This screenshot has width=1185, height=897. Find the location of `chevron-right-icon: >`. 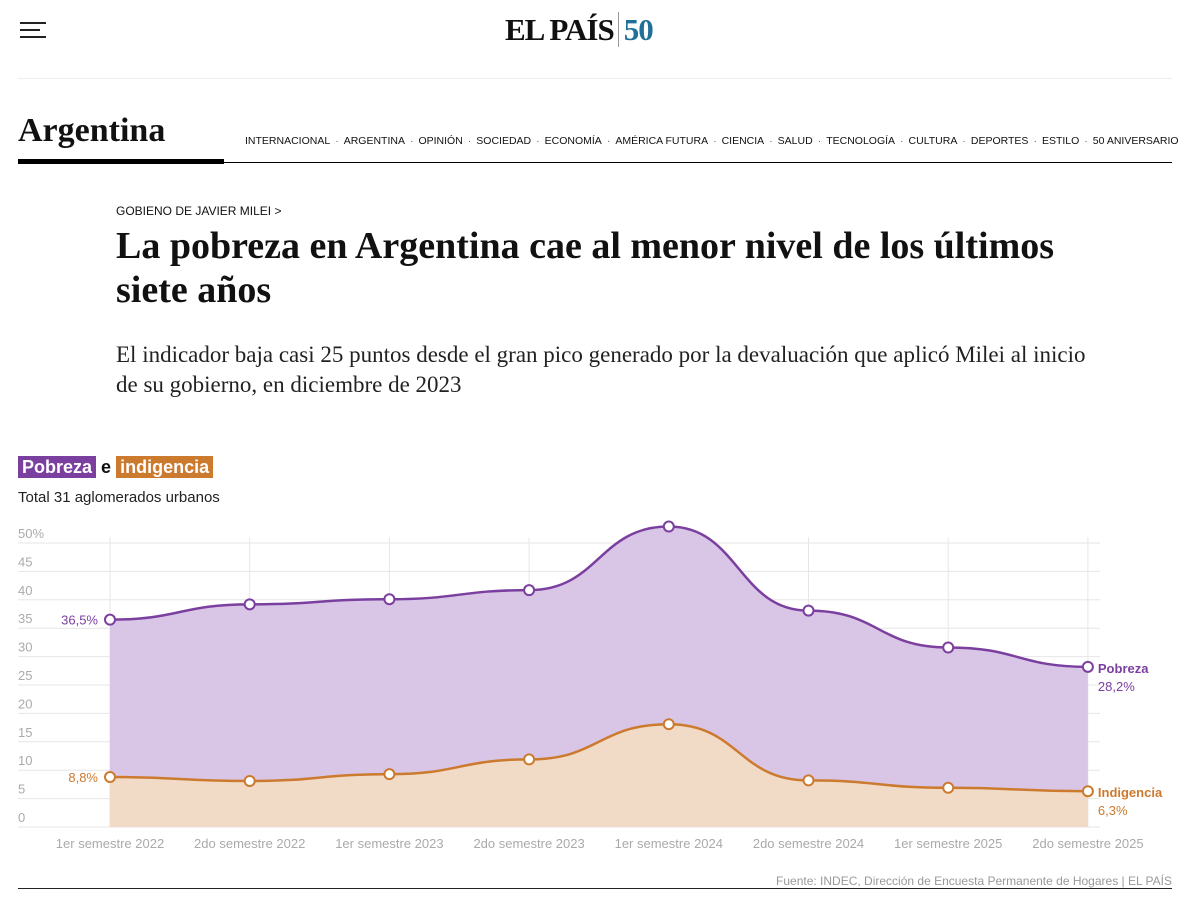

chevron-right-icon: > is located at coordinates (278, 211).